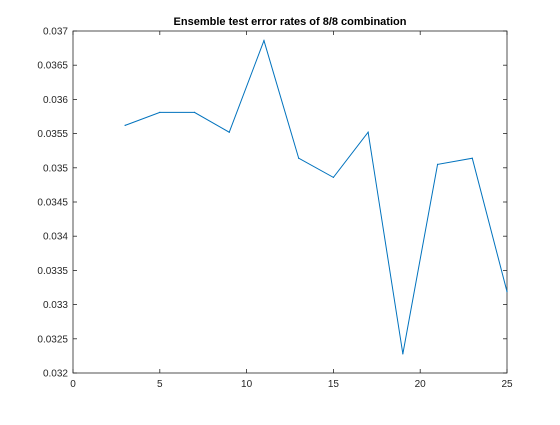  Describe the element at coordinates (52, 66) in the screenshot. I see `y-tick-label: 0.0365` at that location.